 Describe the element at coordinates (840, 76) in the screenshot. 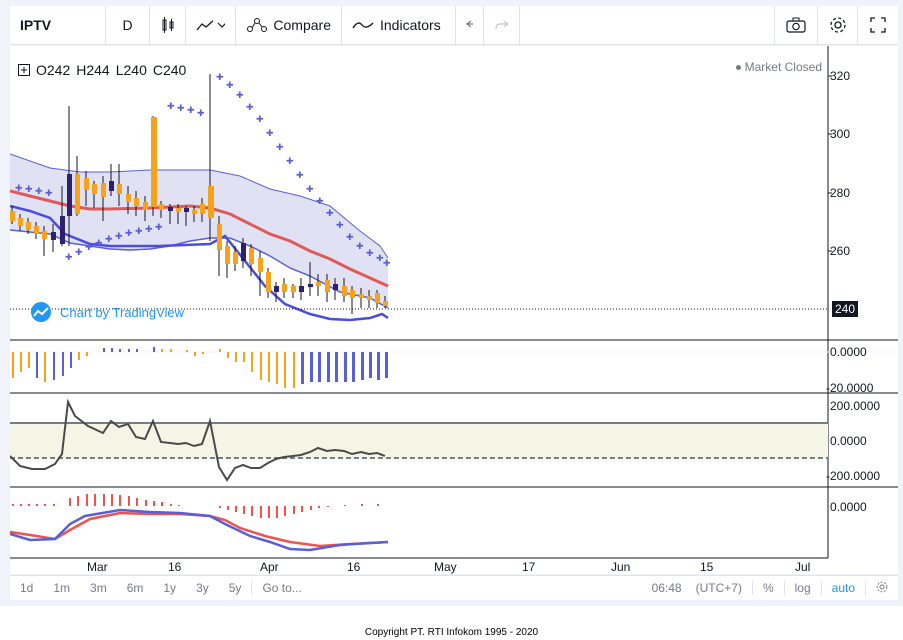

I see `price-axis-label: 320` at that location.